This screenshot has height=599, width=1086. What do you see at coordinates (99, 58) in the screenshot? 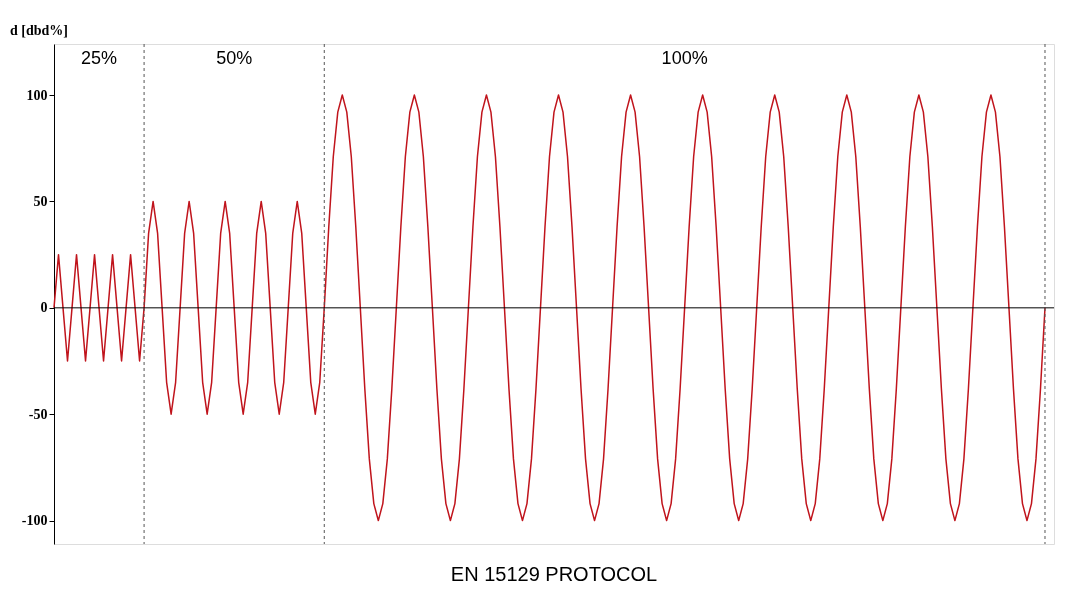
I see `annotation: 25%` at bounding box center [99, 58].